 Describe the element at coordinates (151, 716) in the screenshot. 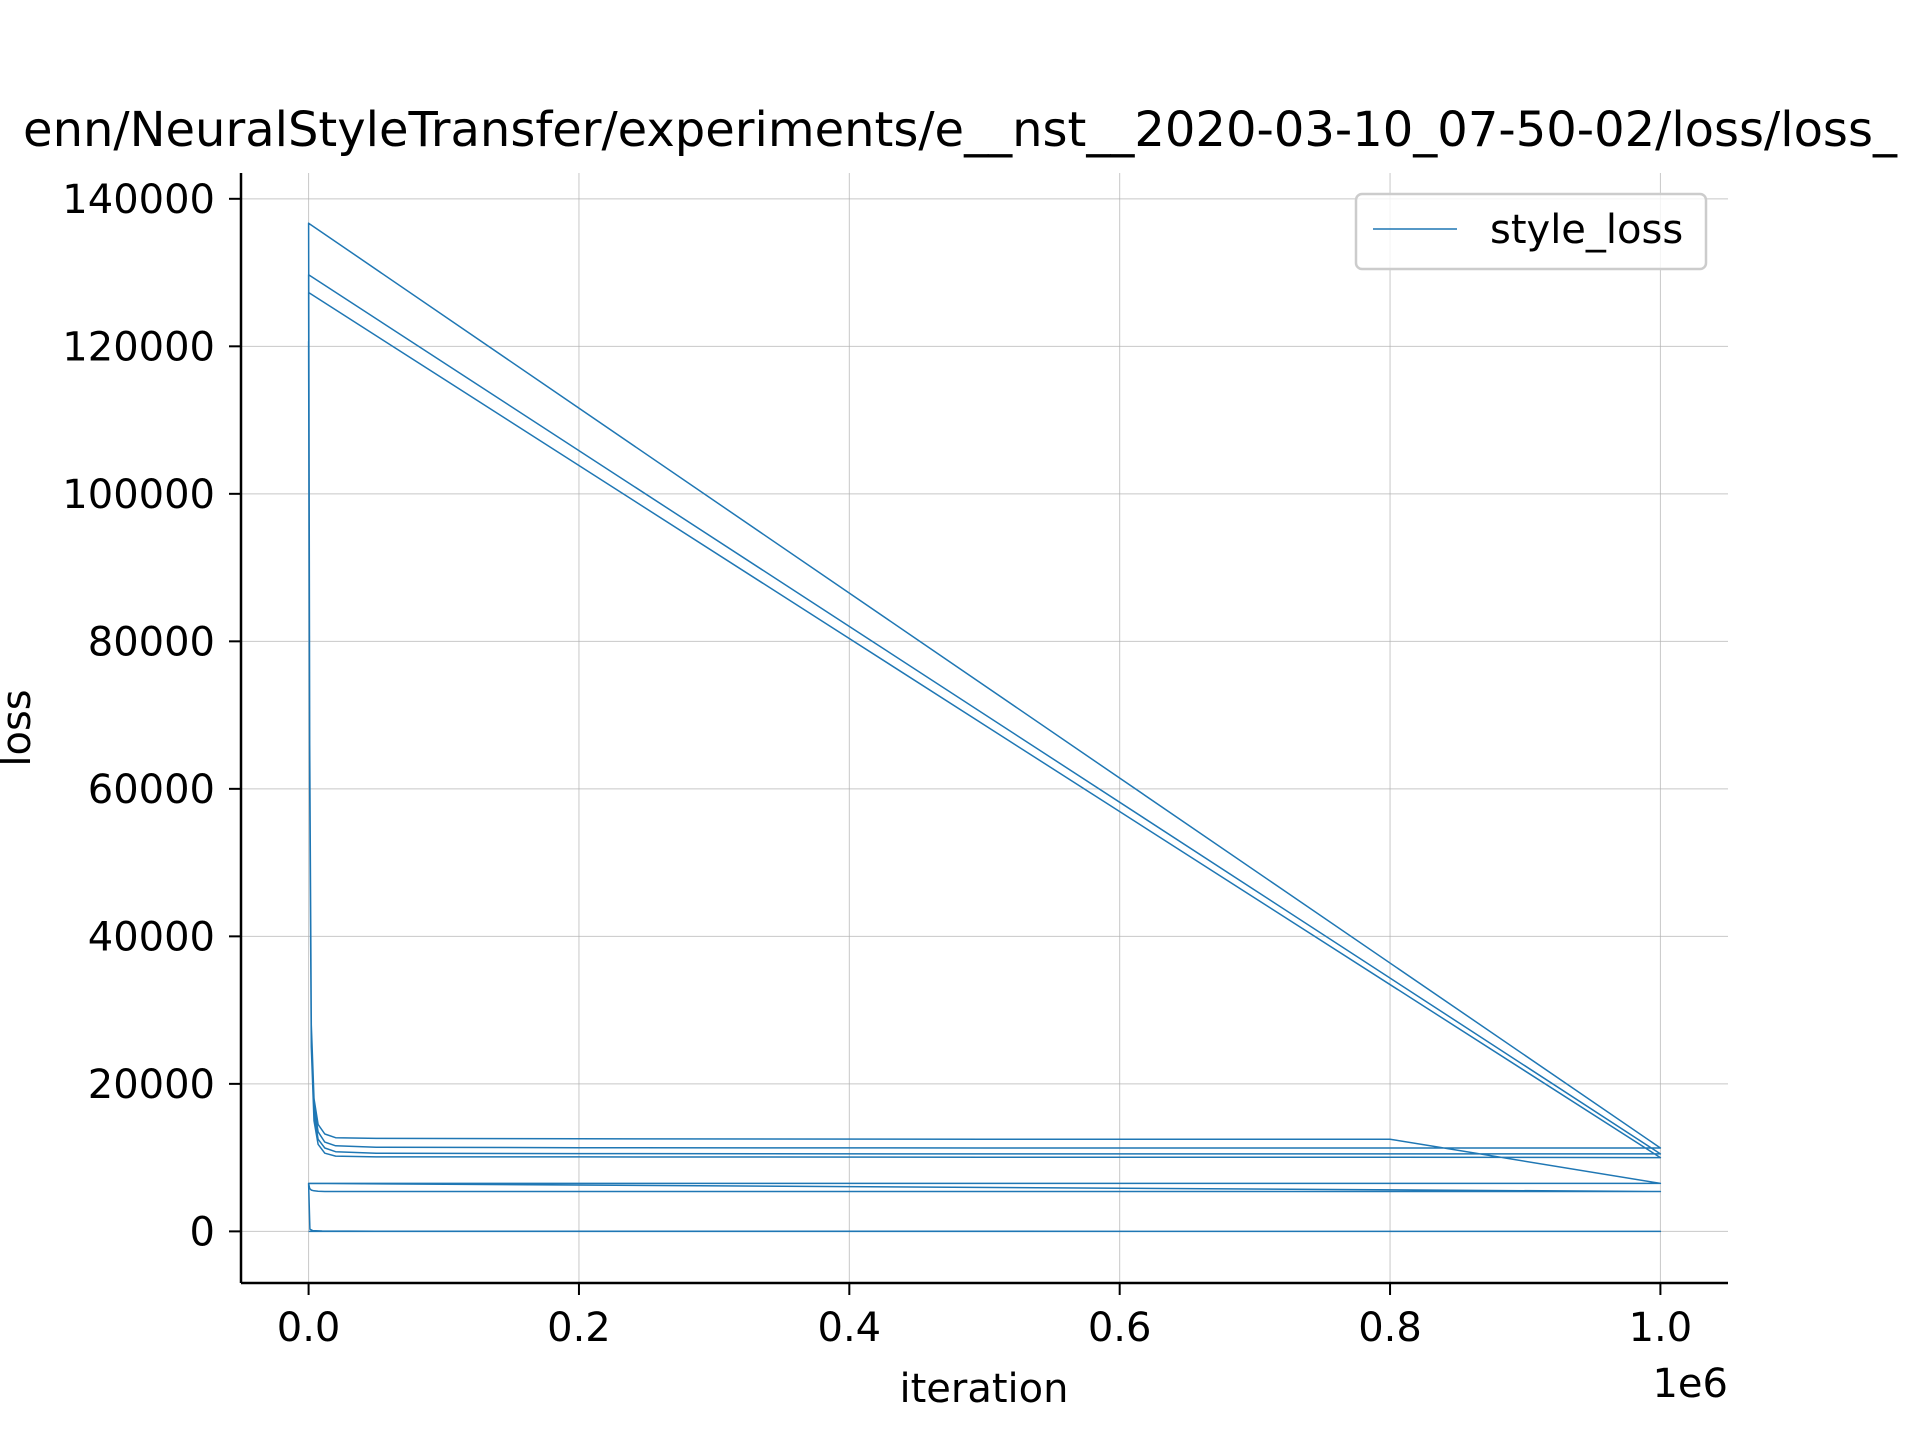

I see `y-ticks: 0 20000 40000 60000 80000 100000 120000 140000` at that location.